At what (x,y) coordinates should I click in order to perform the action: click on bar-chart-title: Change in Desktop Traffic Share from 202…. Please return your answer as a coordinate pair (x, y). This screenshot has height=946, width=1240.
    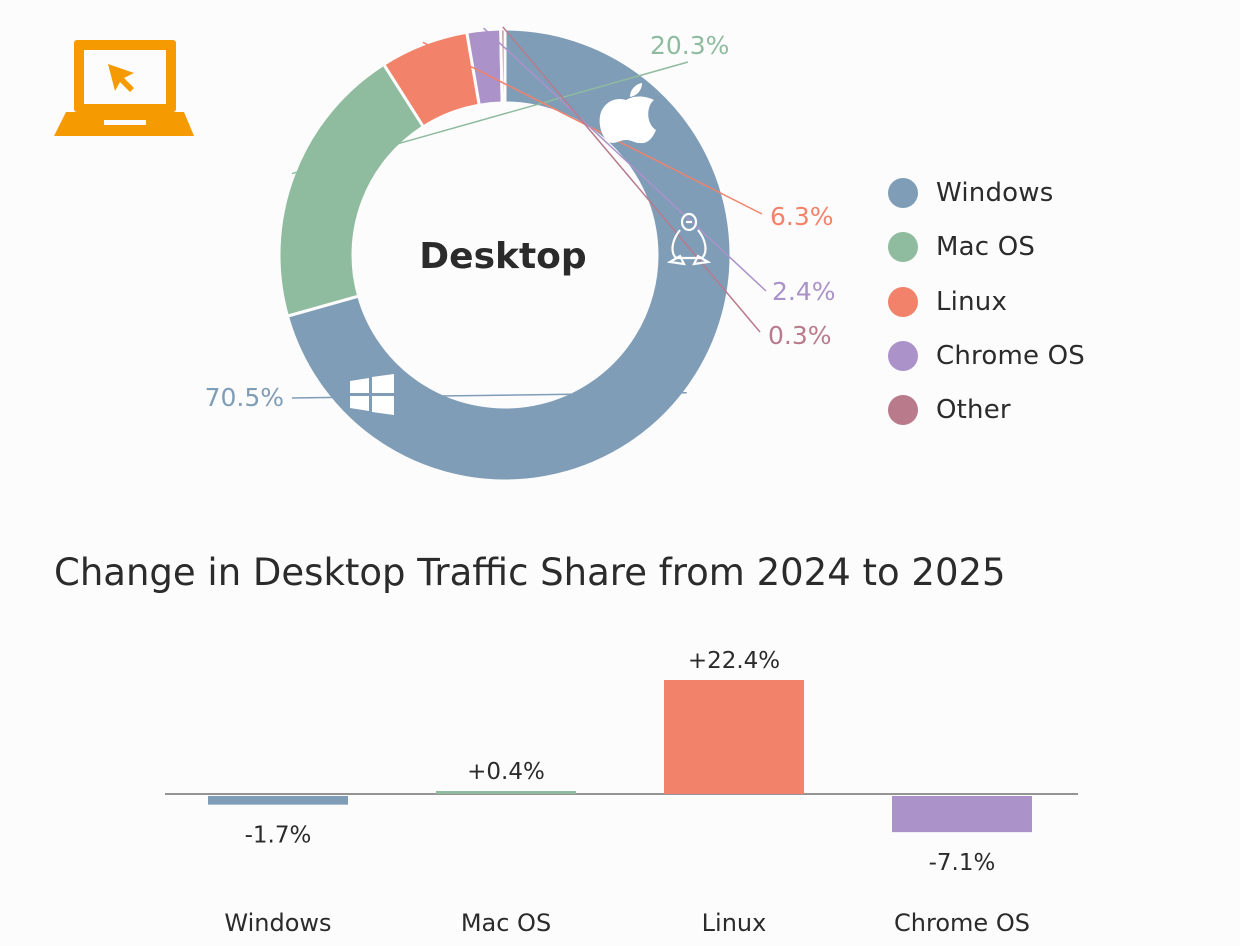
    Looking at the image, I should click on (530, 572).